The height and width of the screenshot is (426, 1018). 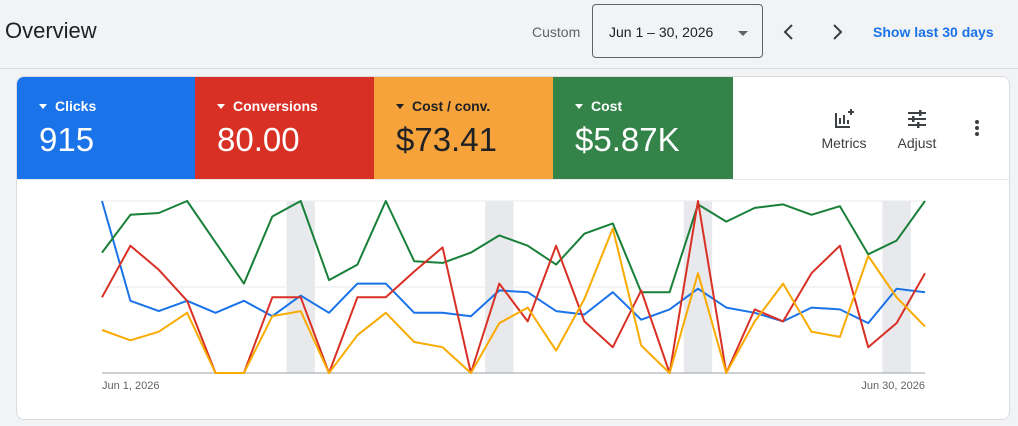 I want to click on tune-icon, so click(x=917, y=119).